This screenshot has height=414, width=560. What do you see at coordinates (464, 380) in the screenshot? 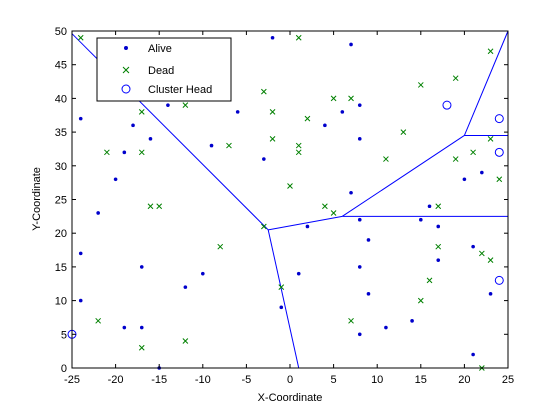
I see `x-tick-label: 20` at bounding box center [464, 380].